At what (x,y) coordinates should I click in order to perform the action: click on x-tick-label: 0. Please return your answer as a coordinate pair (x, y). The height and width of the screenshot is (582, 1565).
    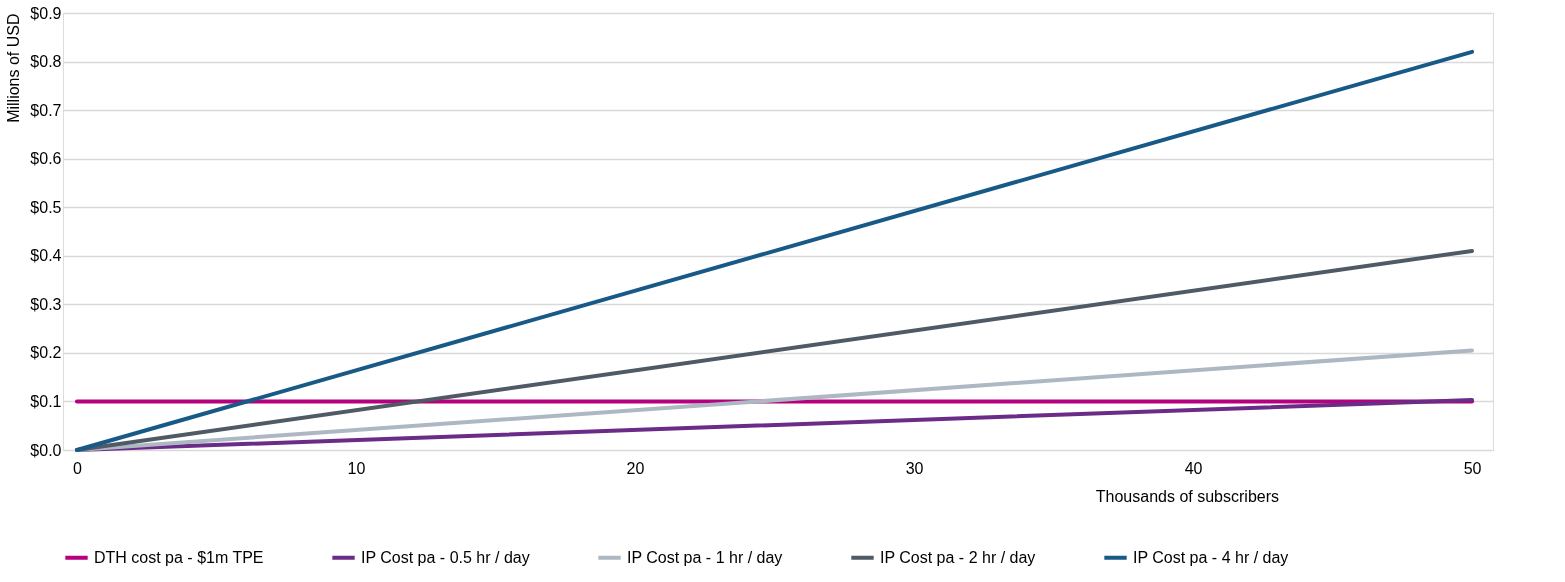
    Looking at the image, I should click on (77, 468).